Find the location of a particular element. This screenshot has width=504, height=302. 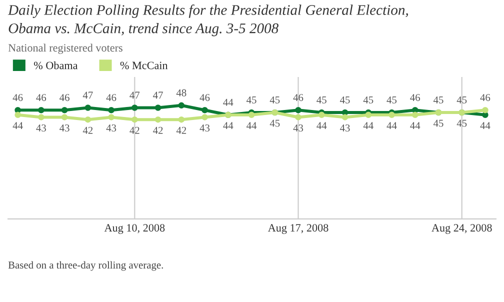

chart-subtitle: National registered voters is located at coordinates (65, 49).